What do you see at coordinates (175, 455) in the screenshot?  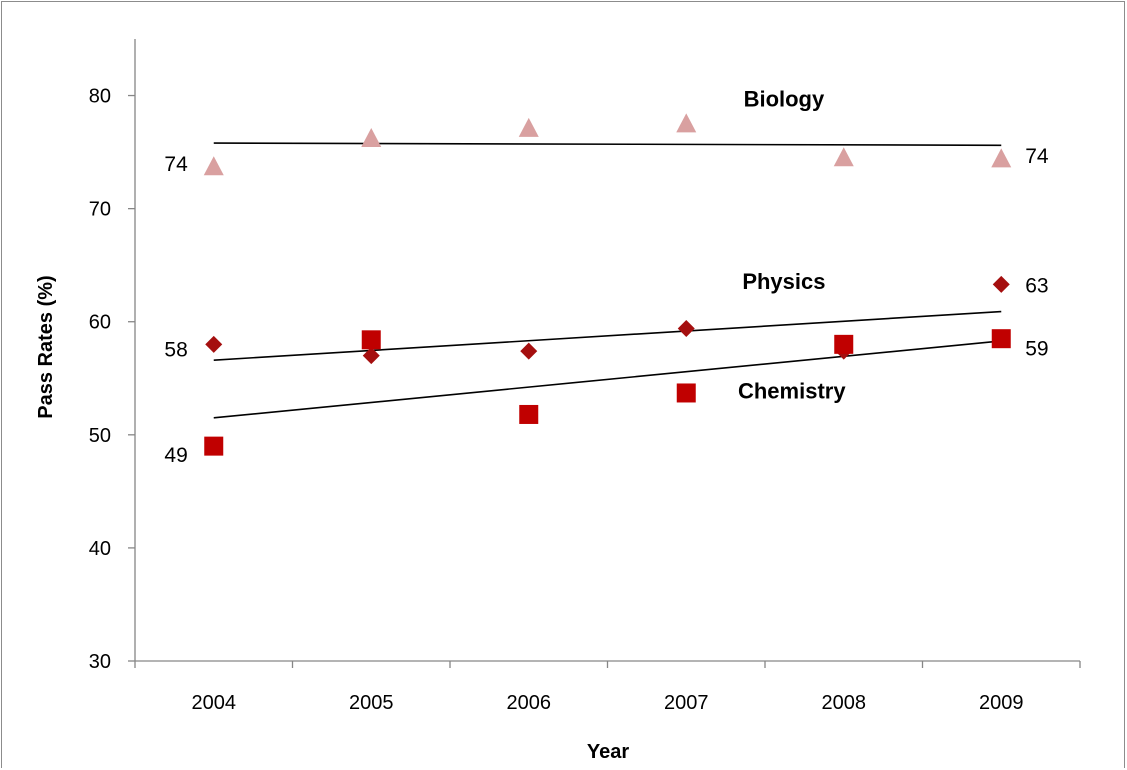 I see `data-label-first: 49` at bounding box center [175, 455].